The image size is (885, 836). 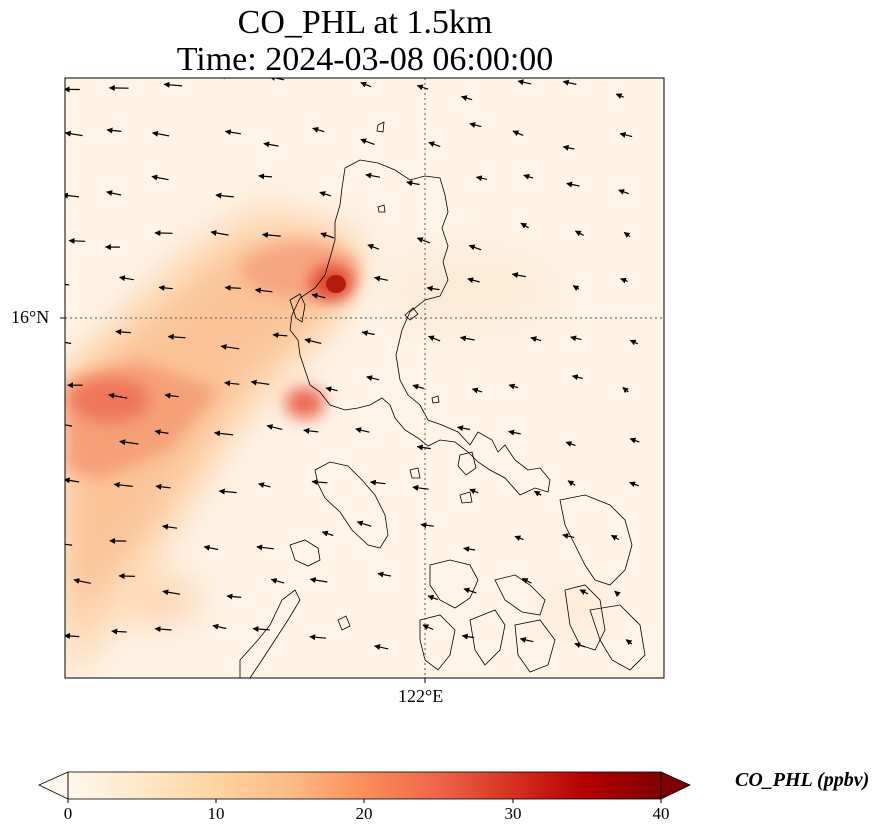 I want to click on colorbar-tick-10: 10, so click(x=216, y=813).